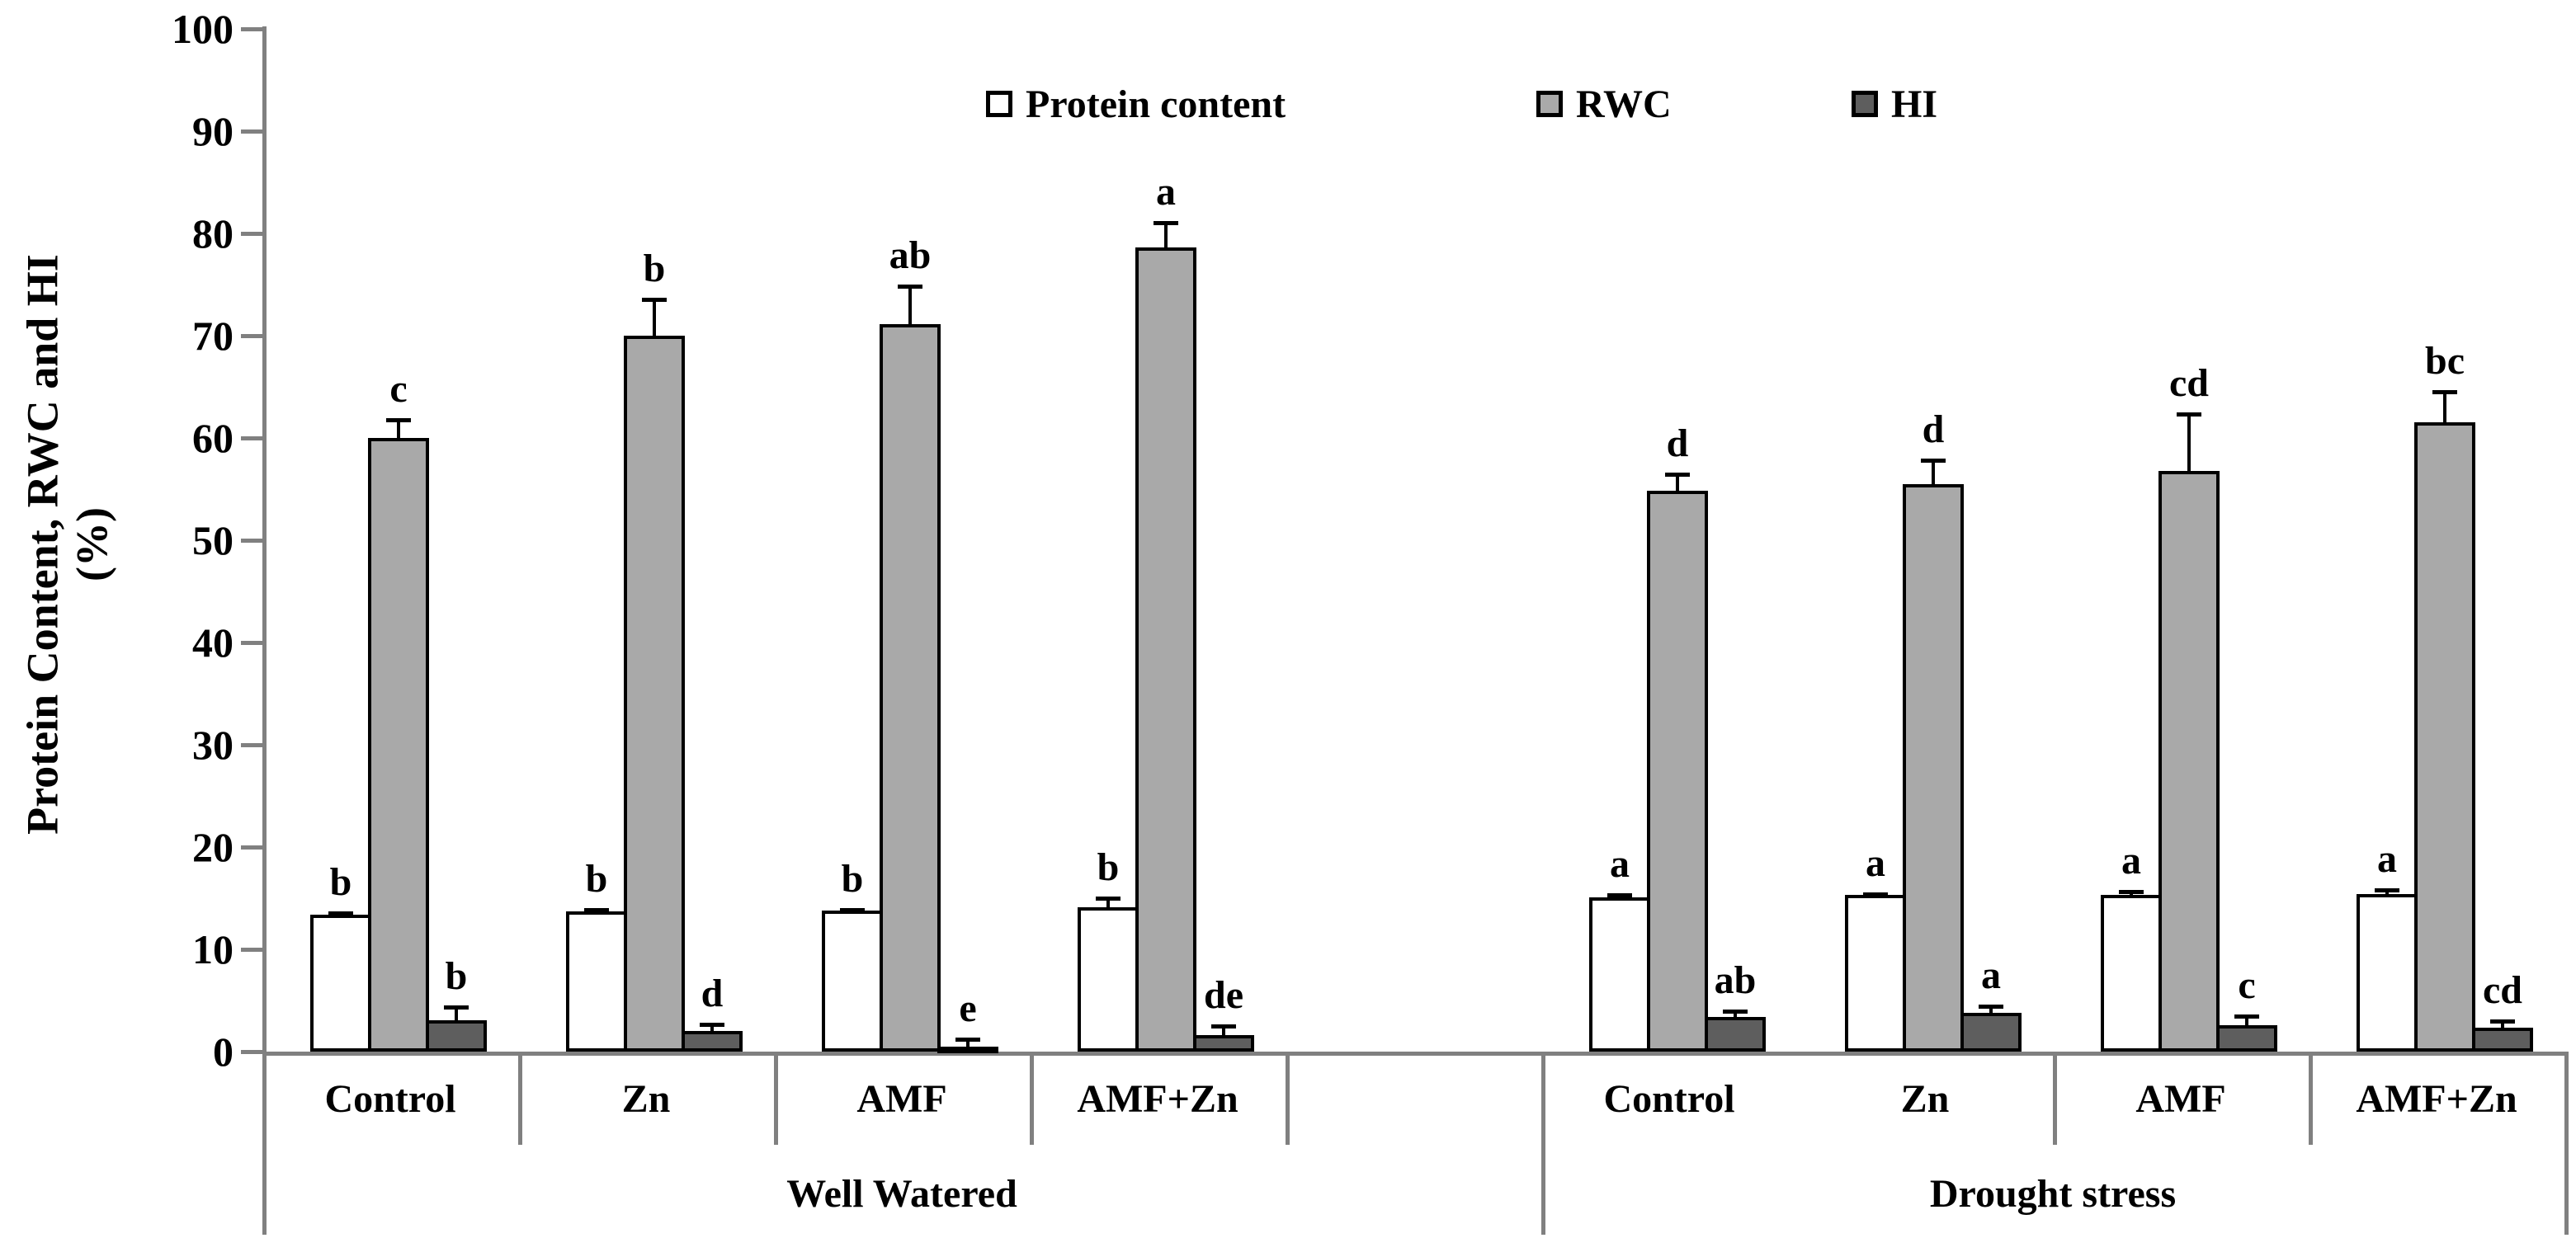 The width and height of the screenshot is (2576, 1238). Describe the element at coordinates (213, 745) in the screenshot. I see `y-tick-label: 30` at that location.